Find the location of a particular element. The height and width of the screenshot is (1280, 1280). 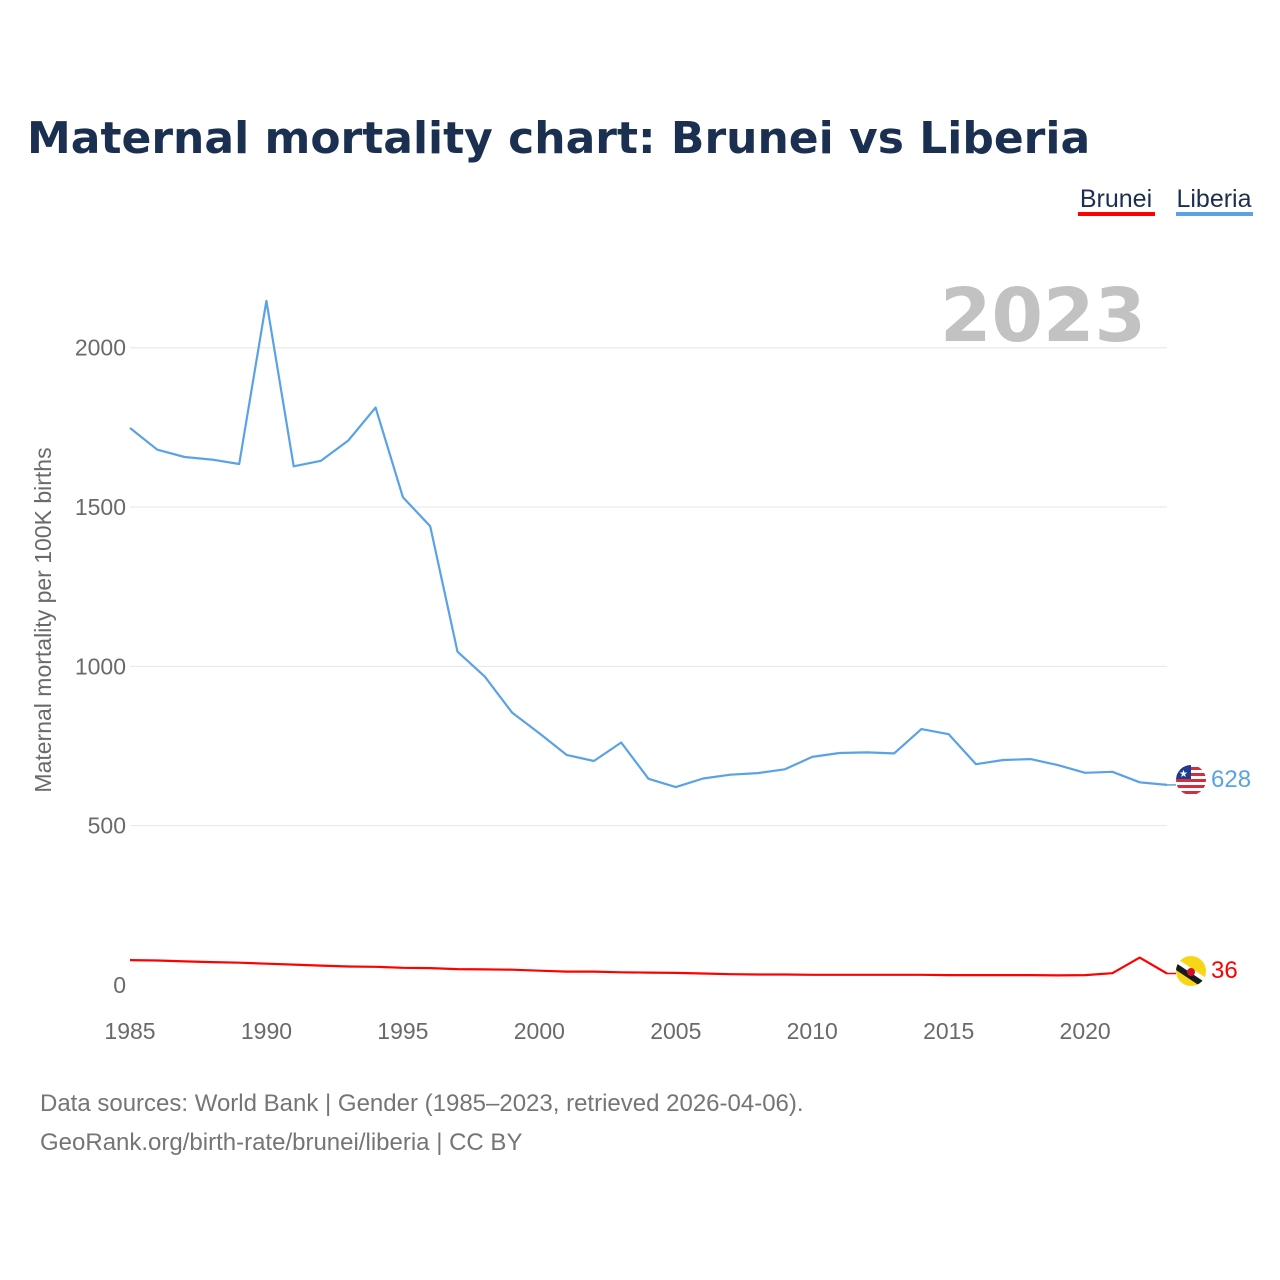

x-tick-label: 1995 is located at coordinates (402, 1031).